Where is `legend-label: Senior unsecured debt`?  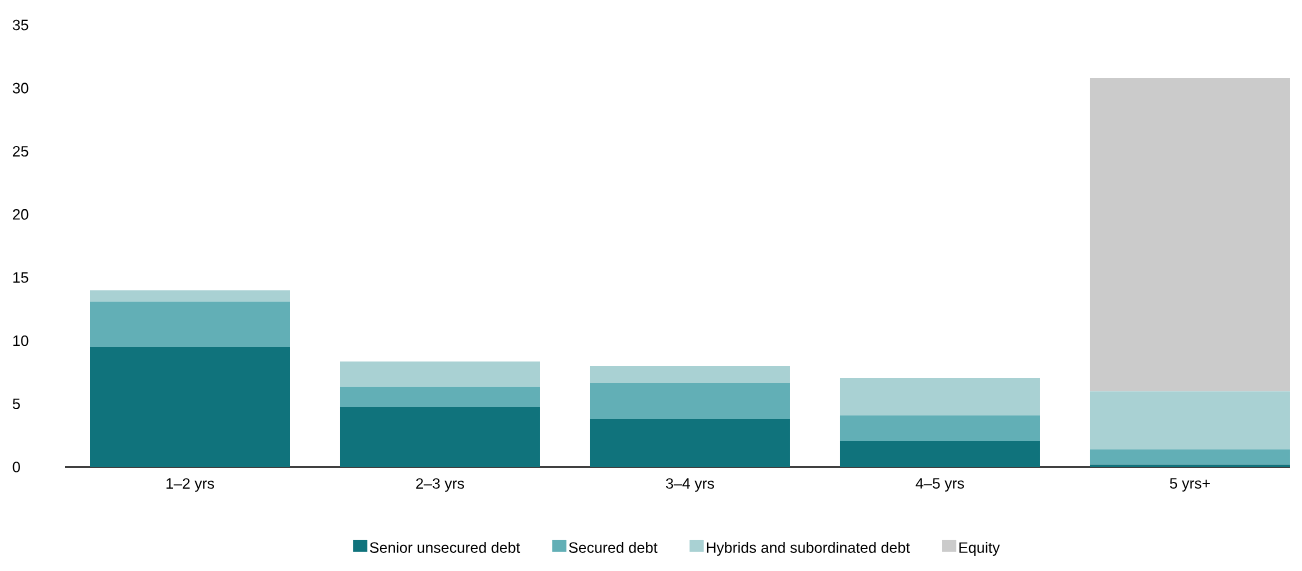
legend-label: Senior unsecured debt is located at coordinates (445, 547).